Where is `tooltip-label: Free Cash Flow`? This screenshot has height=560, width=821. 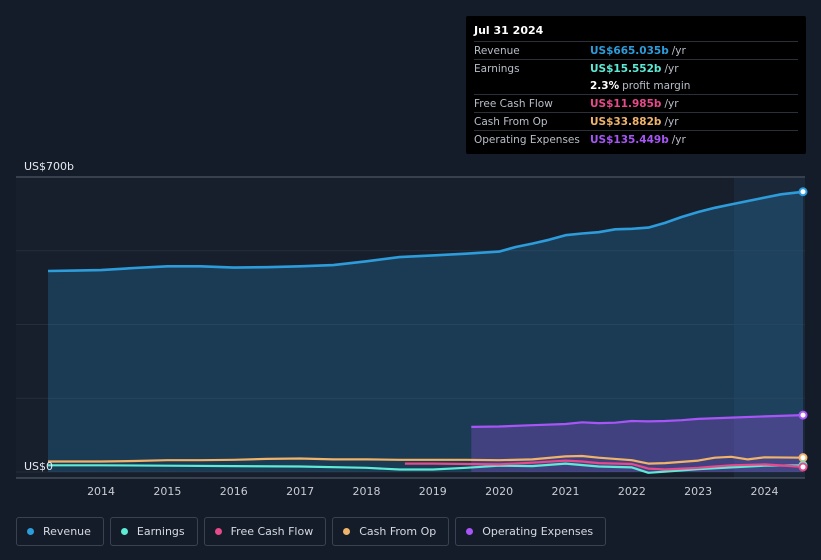
tooltip-label: Free Cash Flow is located at coordinates (513, 103).